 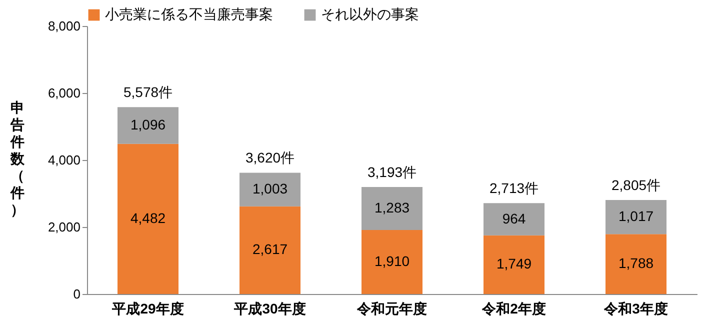 I want to click on total-label: 3,193件, so click(x=392, y=172).